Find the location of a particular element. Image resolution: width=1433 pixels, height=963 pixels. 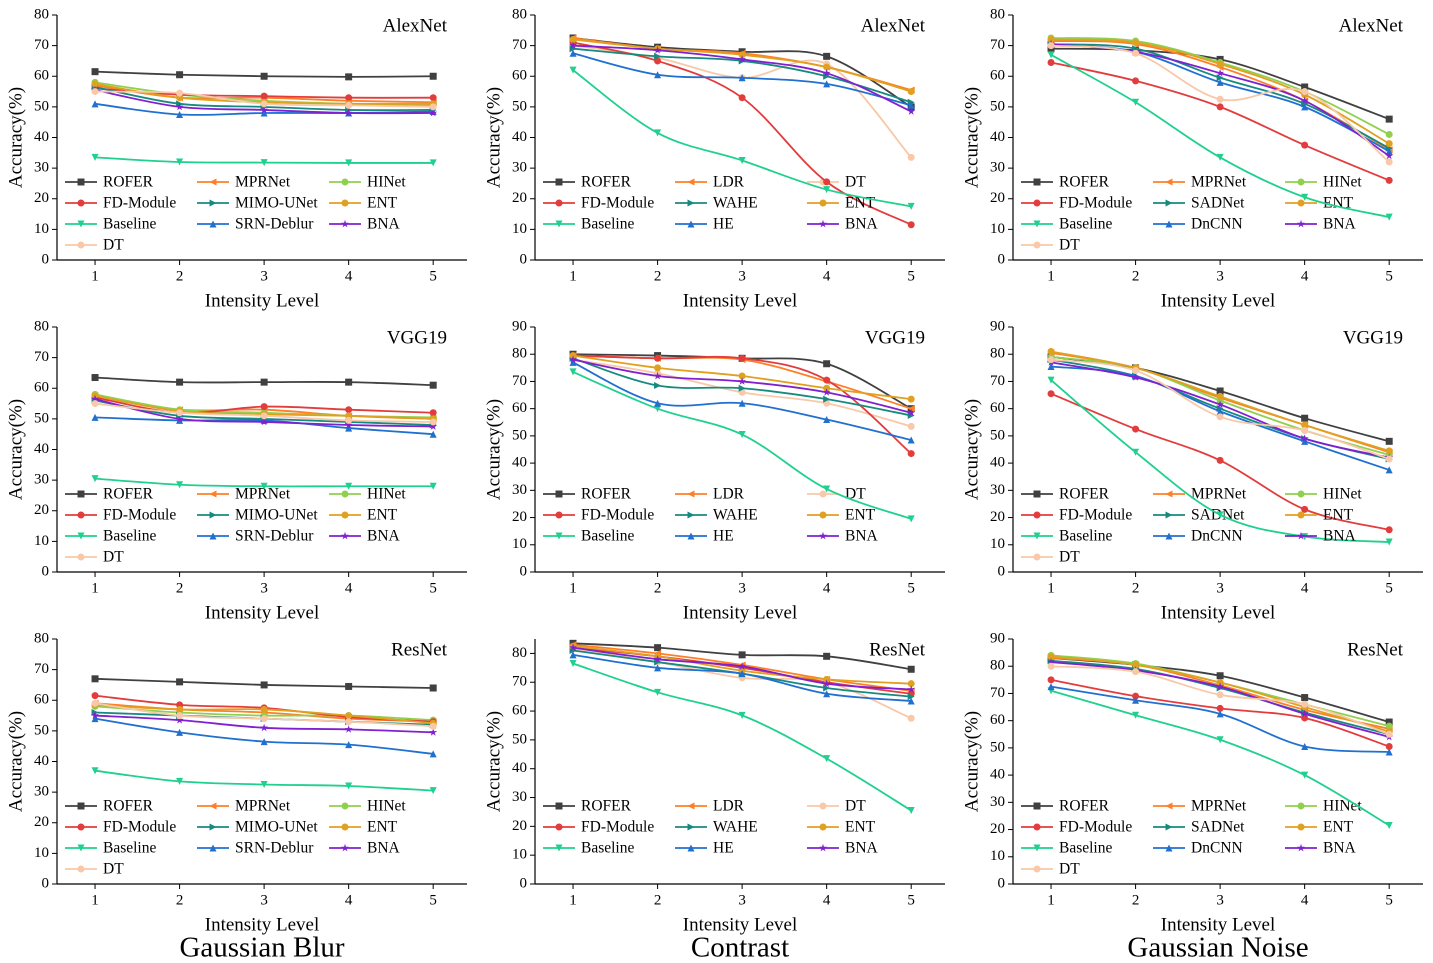

y-axis-label: Accuracy(%) is located at coordinates (15, 137).